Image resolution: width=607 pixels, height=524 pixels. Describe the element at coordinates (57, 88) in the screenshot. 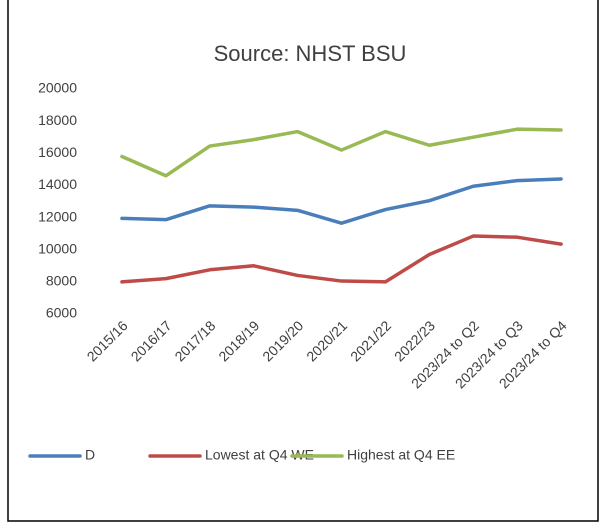

I see `y-tick-label: 20000` at that location.